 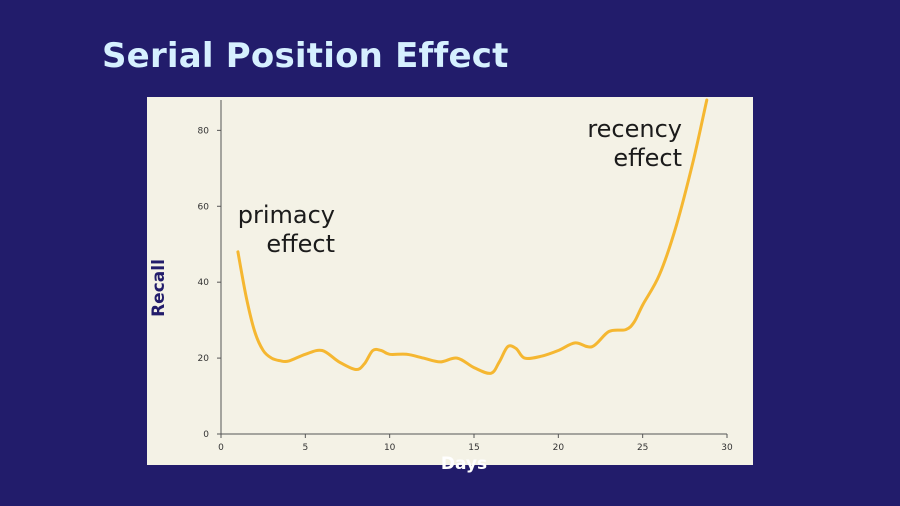 What do you see at coordinates (204, 359) in the screenshot?
I see `y-tick-label-20: 20` at bounding box center [204, 359].